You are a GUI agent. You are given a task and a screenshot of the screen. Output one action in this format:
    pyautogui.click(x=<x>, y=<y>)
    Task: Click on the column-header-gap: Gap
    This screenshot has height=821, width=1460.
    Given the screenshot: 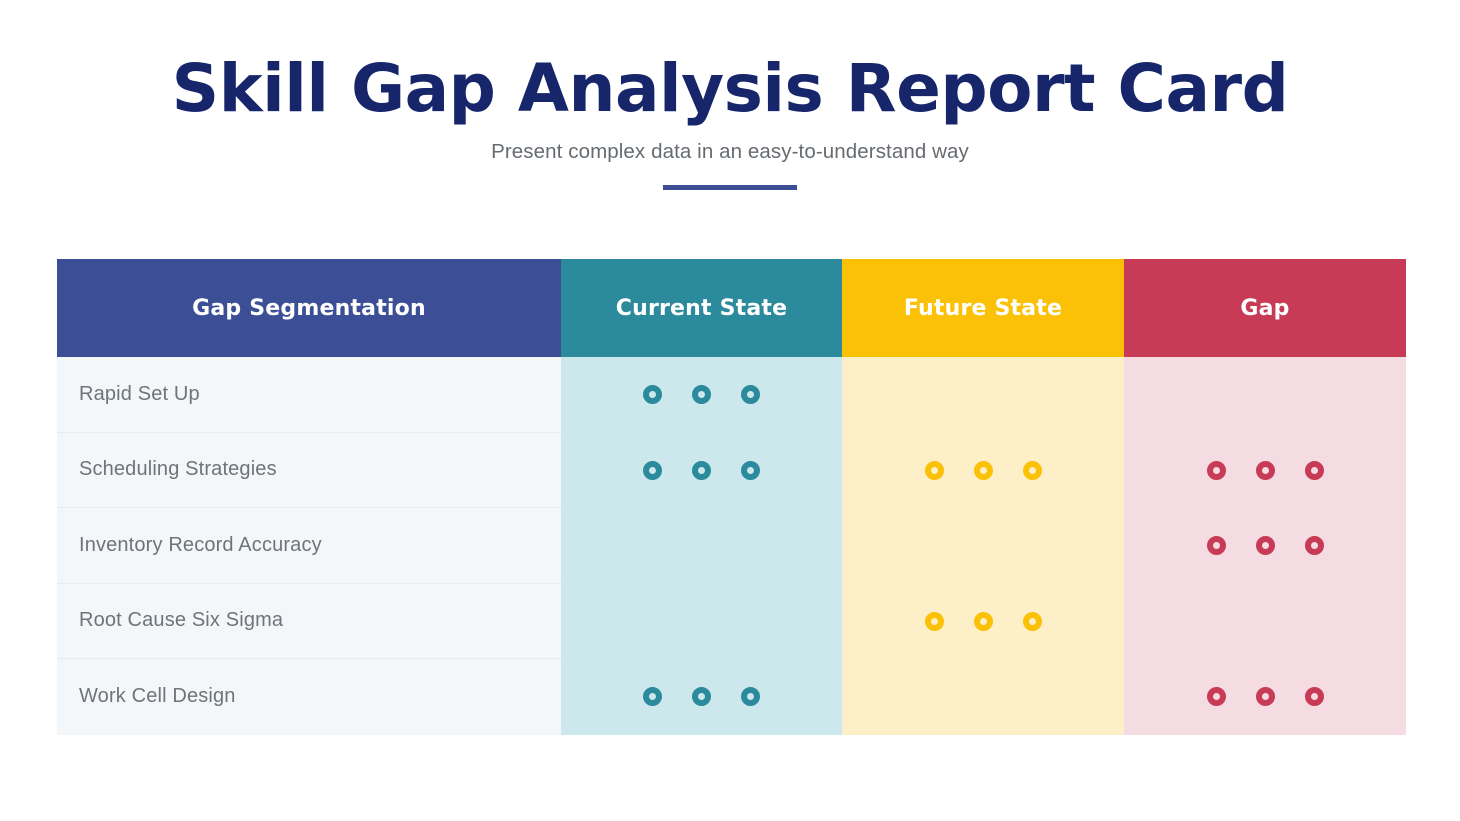 What is the action you would take?
    pyautogui.click(x=1265, y=308)
    